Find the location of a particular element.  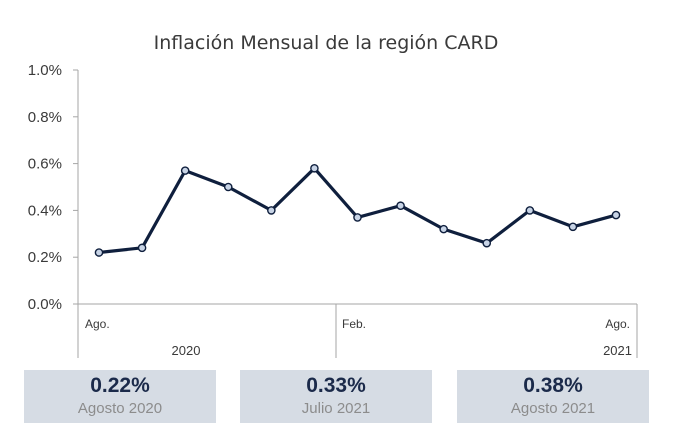

summary-card-3: 0.38% Agosto 2021 is located at coordinates (553, 396).